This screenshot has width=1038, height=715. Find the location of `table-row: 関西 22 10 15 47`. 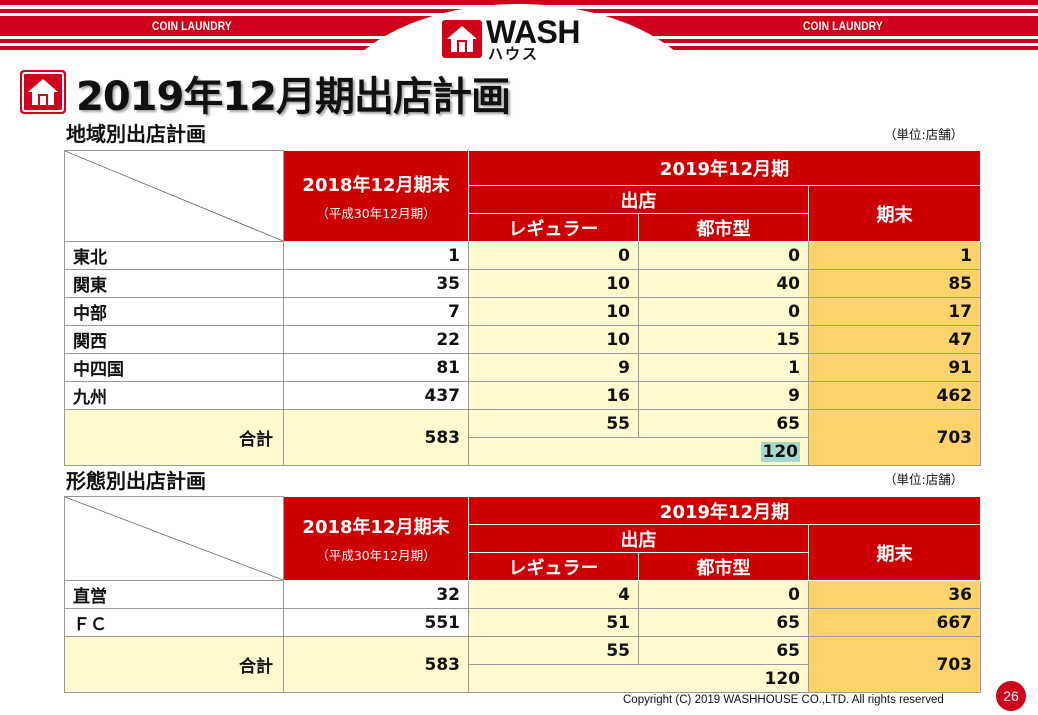

table-row: 関西 22 10 15 47 is located at coordinates (522, 339).